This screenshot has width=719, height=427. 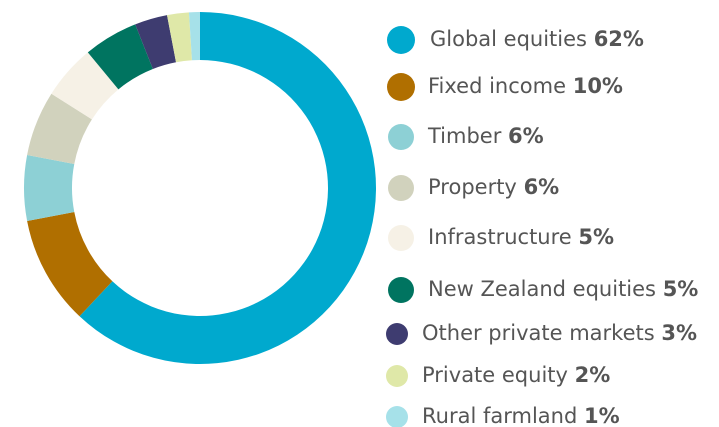 What do you see at coordinates (619, 39) in the screenshot?
I see `legend-value: 62%` at bounding box center [619, 39].